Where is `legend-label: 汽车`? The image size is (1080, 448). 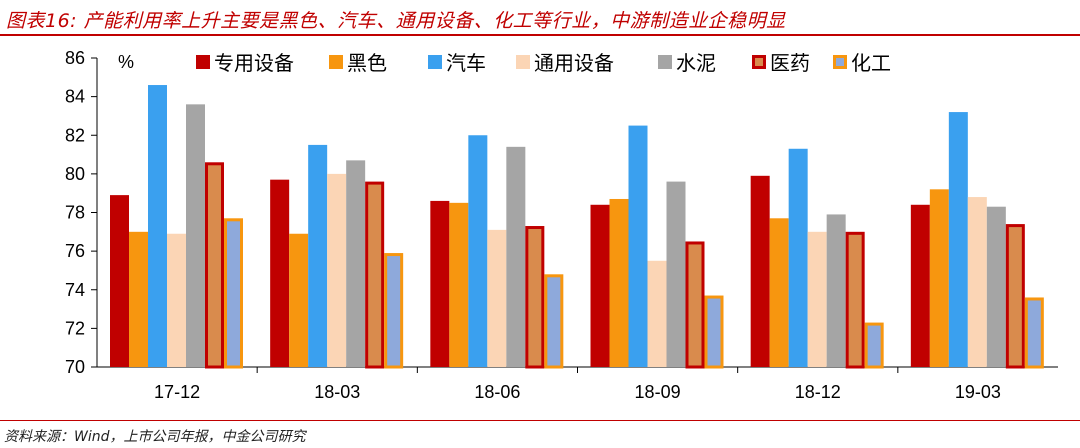
legend-label: 汽车 is located at coordinates (466, 63).